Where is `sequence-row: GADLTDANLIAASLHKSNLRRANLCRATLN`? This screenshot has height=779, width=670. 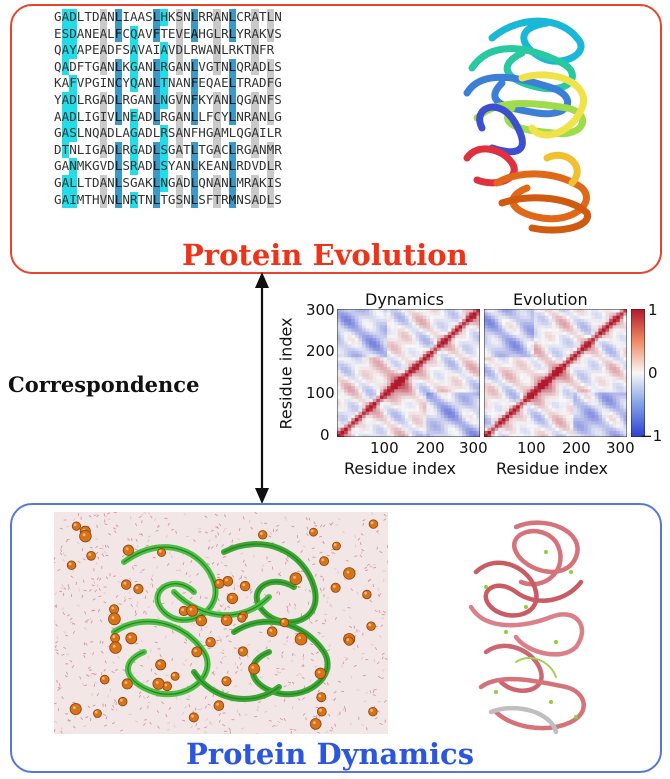
sequence-row: GADLTDANLIAASLHKSNLRRANLCRATLN is located at coordinates (168, 17).